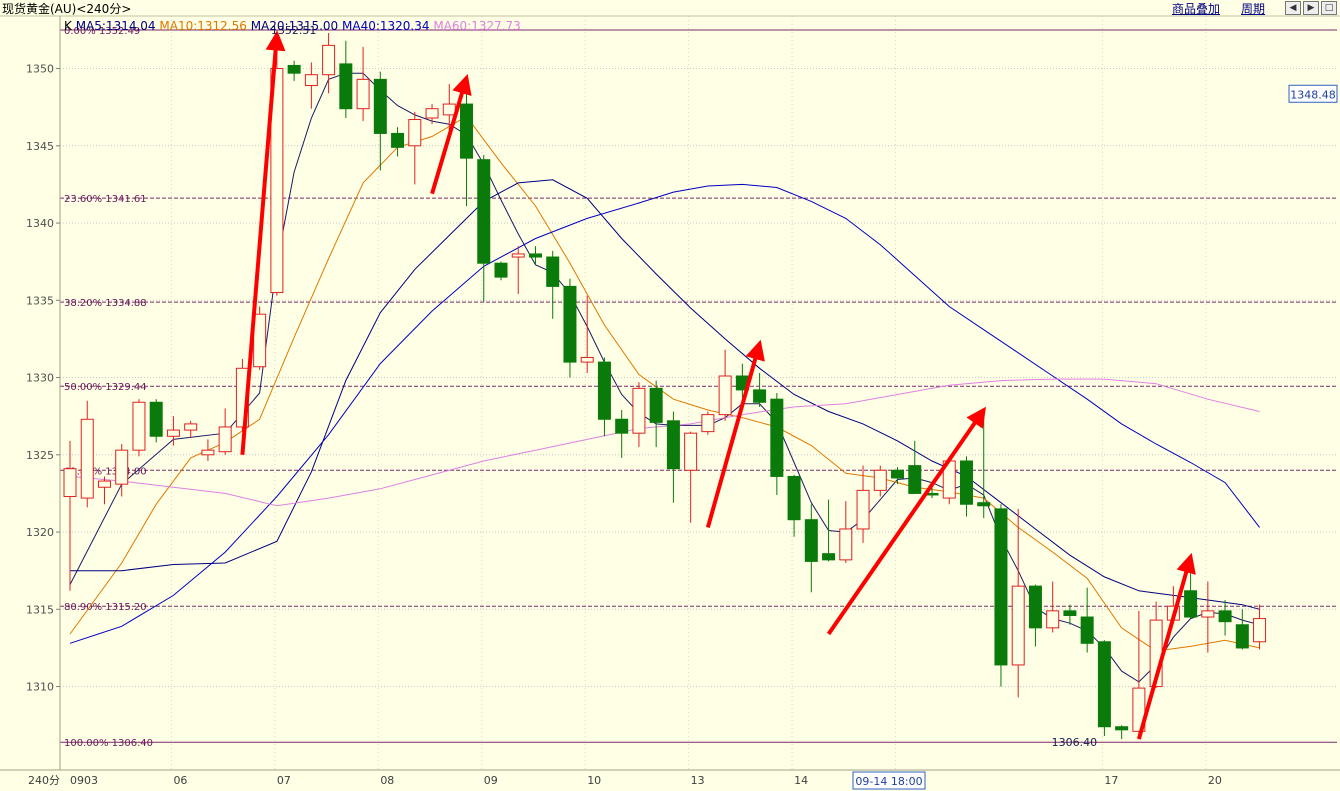 The height and width of the screenshot is (791, 1340). Describe the element at coordinates (40, 532) in the screenshot. I see `y-tick-label: 1320` at that location.